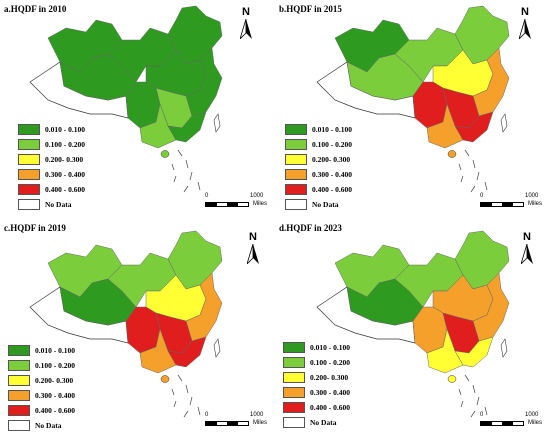  Describe the element at coordinates (35, 228) in the screenshot. I see `panel-title: c.HQDF in 2019` at that location.